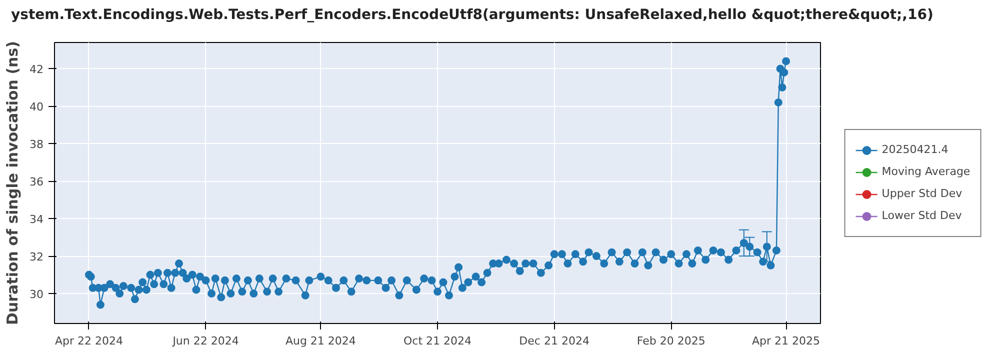  Describe the element at coordinates (915, 149) in the screenshot. I see `legend-label: 20250421.4` at that location.